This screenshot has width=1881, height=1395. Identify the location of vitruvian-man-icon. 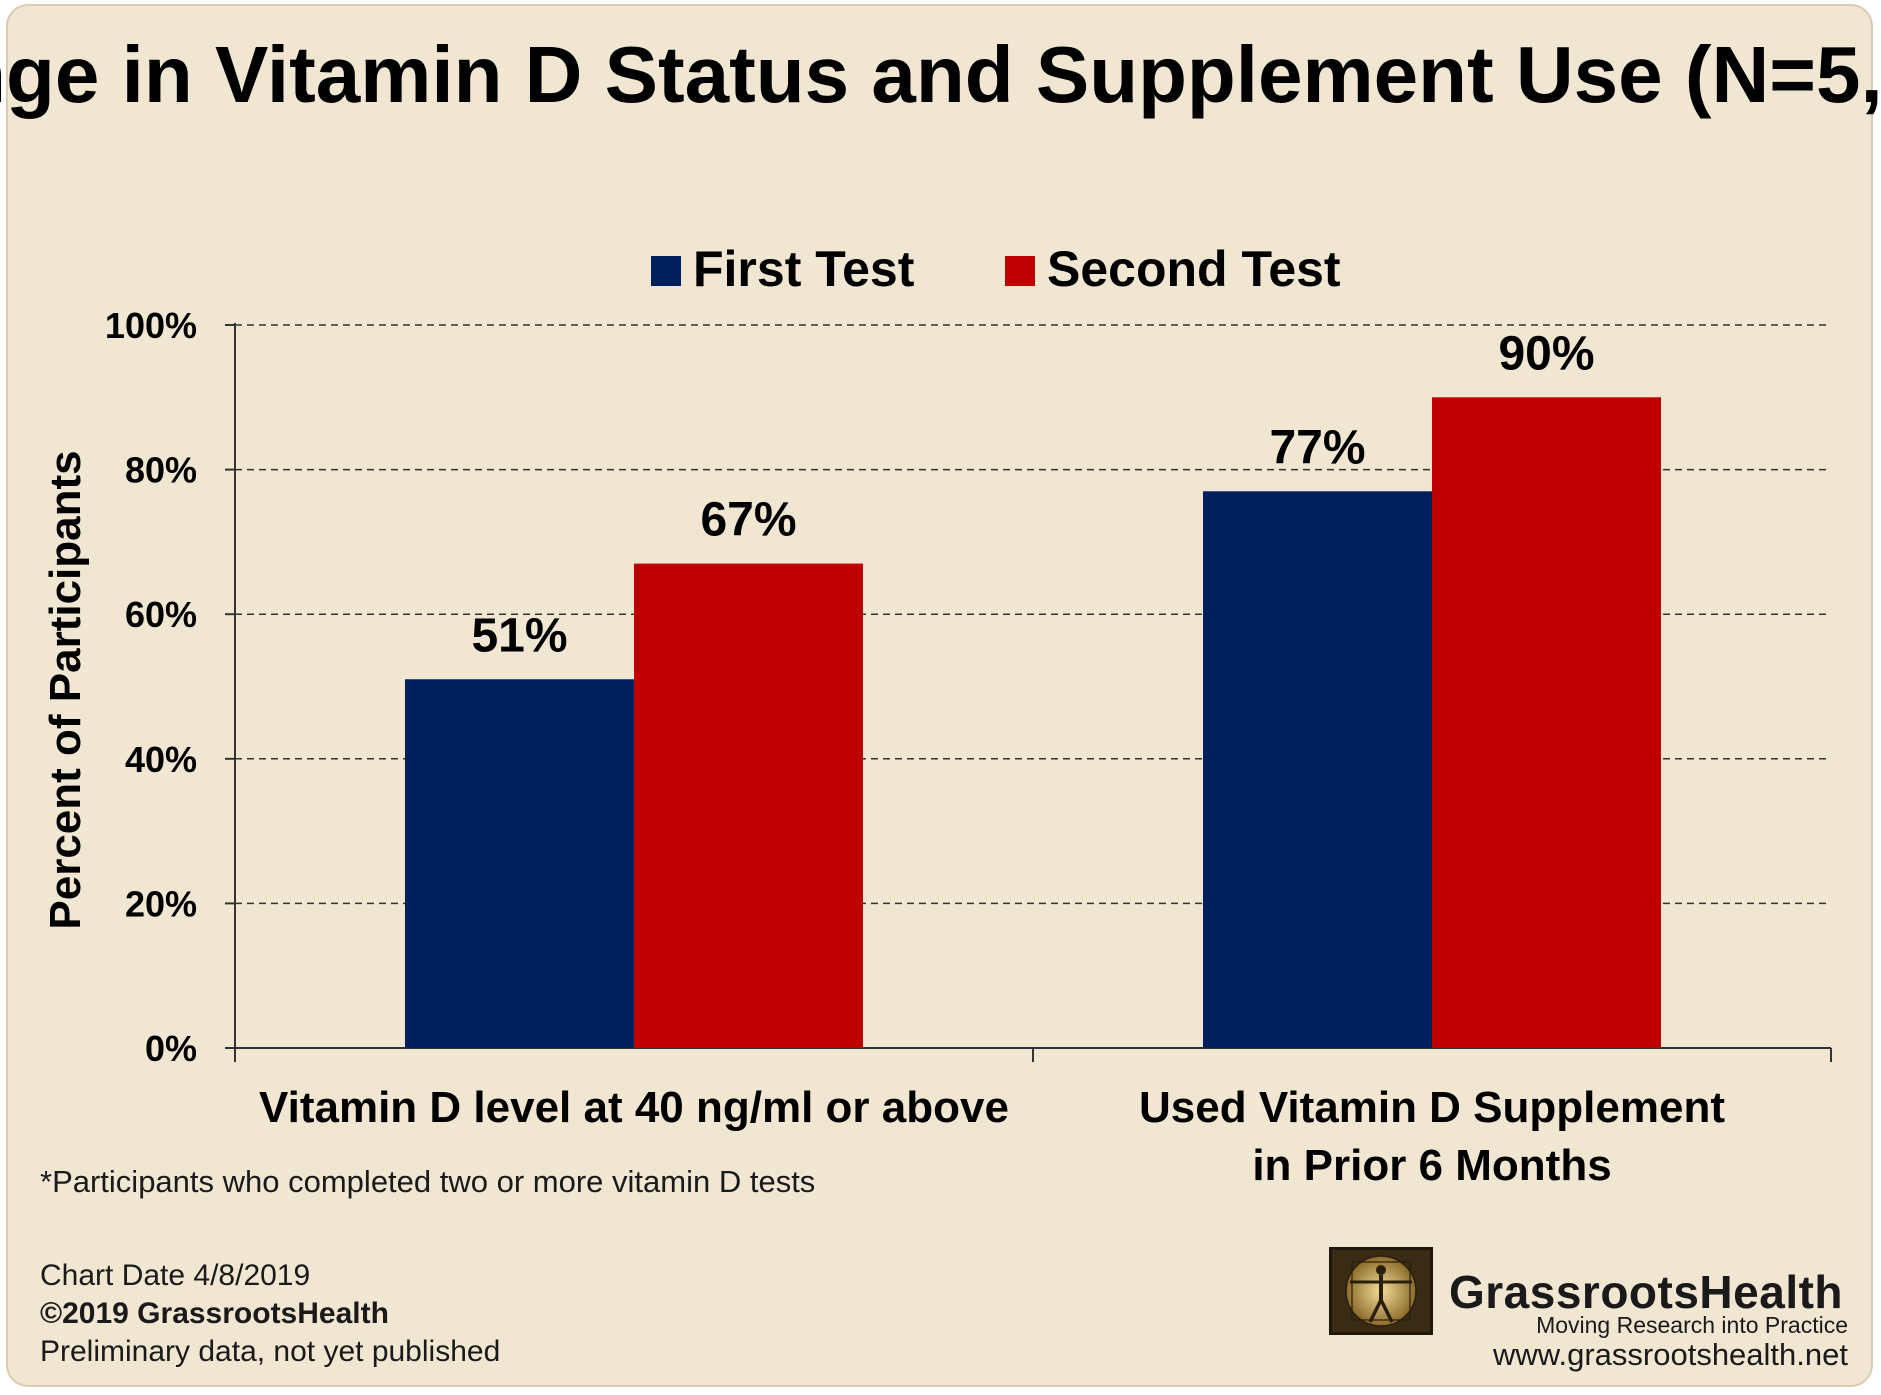
(1381, 1291).